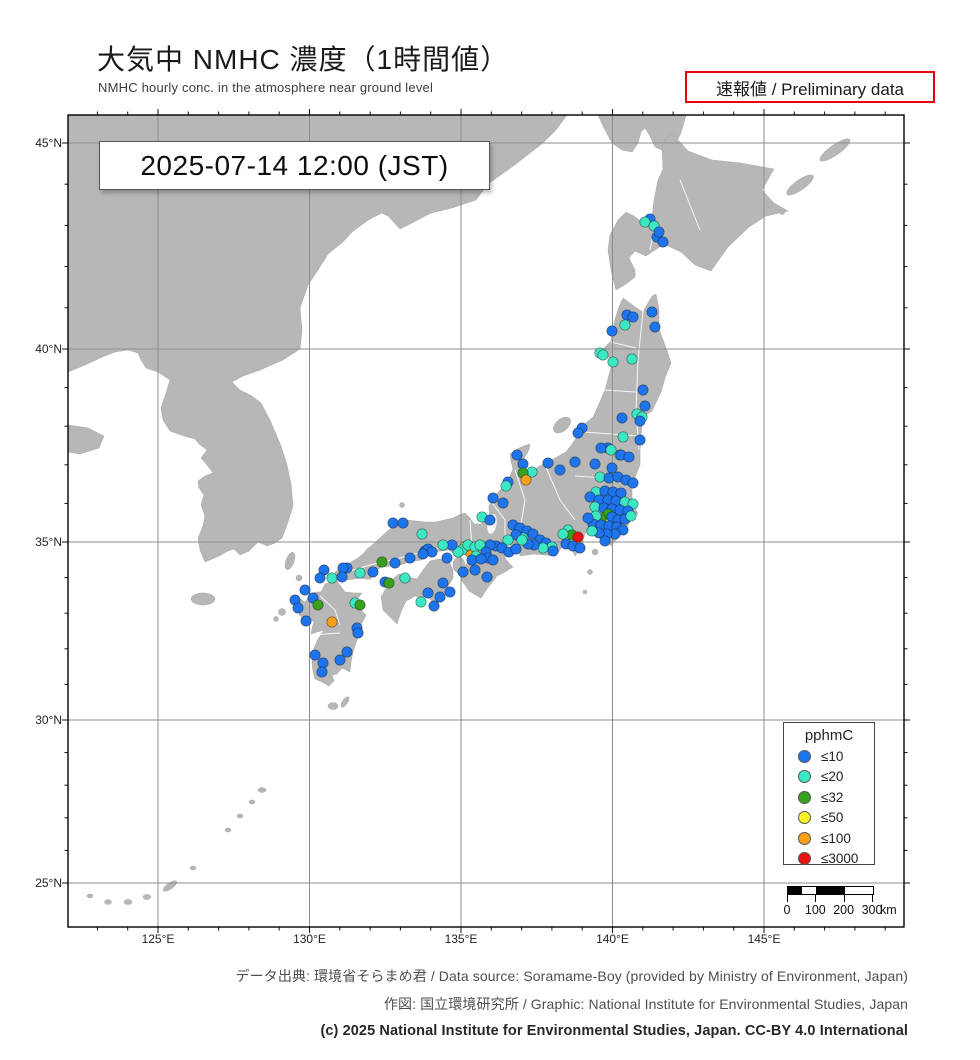 This screenshot has width=980, height=1060. Describe the element at coordinates (48, 349) in the screenshot. I see `y-axis-label: 40°N` at that location.